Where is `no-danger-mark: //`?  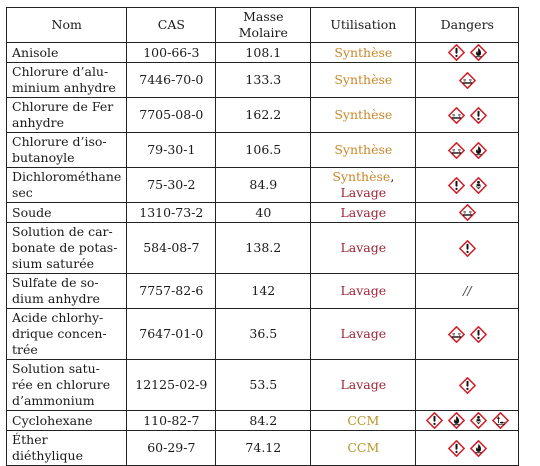
no-danger-mark: // is located at coordinates (467, 290).